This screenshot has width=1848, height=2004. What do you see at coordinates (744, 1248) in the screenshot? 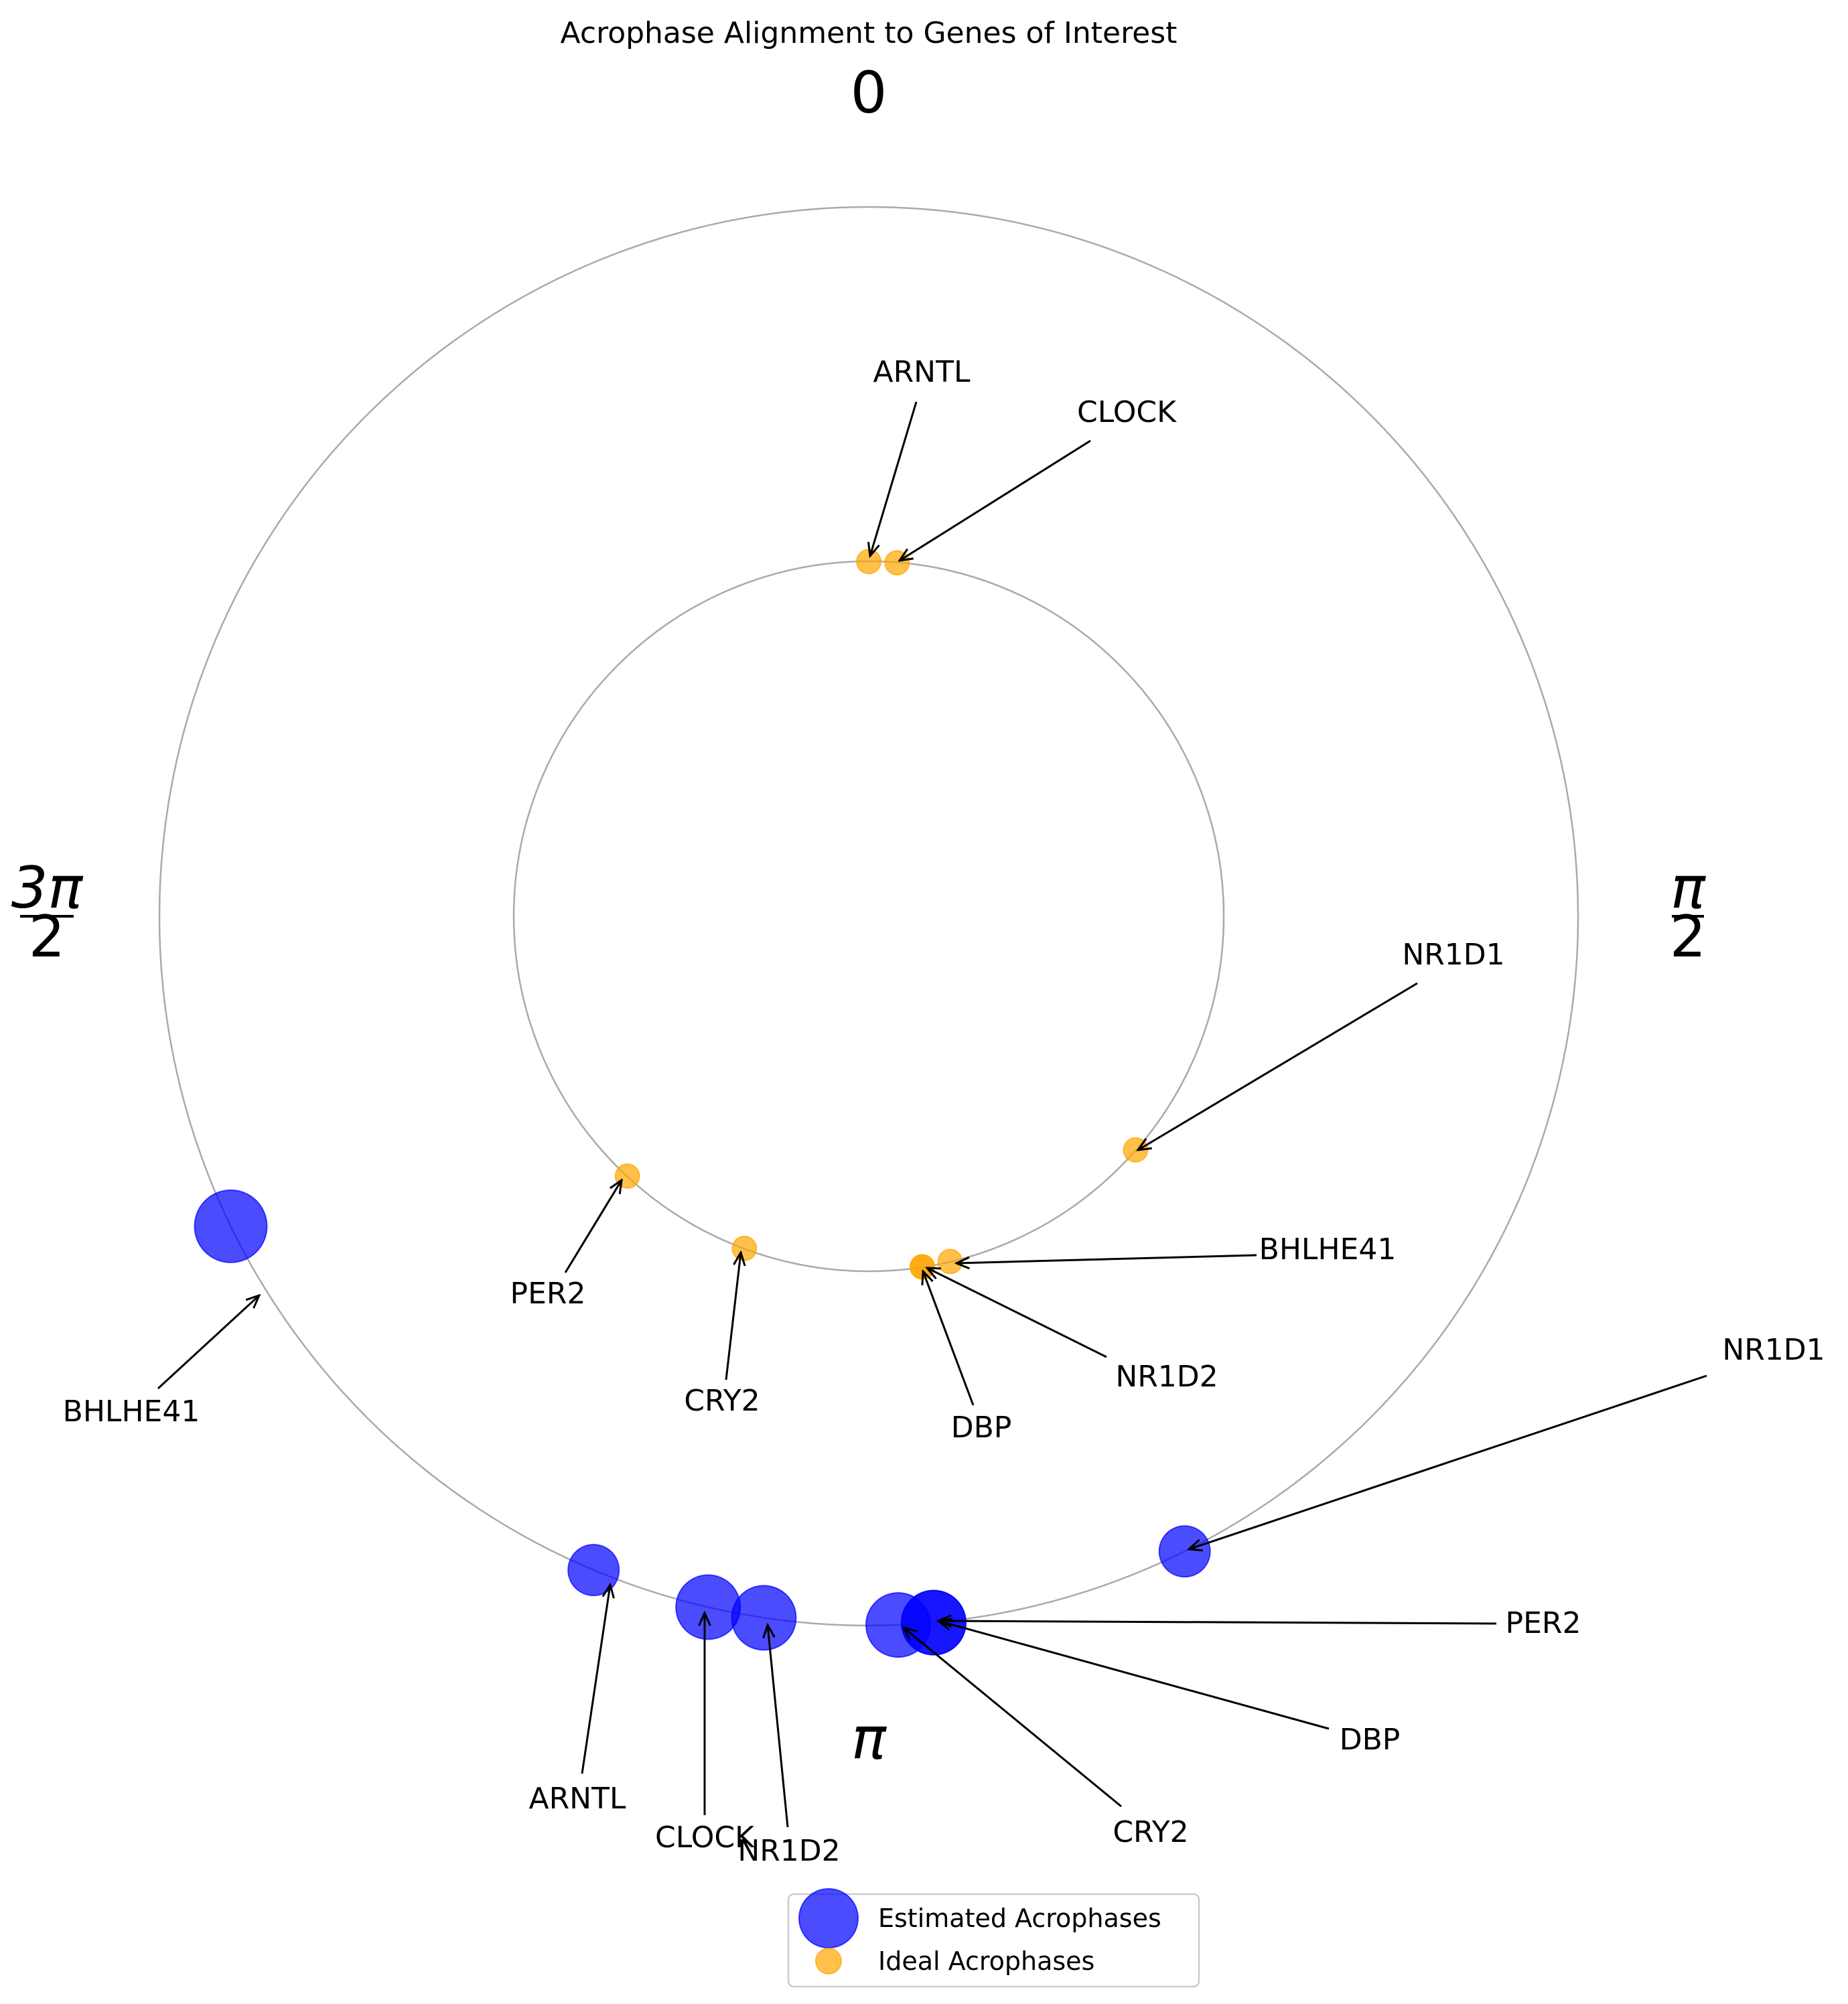
I see `ideal-point-cry2` at bounding box center [744, 1248].